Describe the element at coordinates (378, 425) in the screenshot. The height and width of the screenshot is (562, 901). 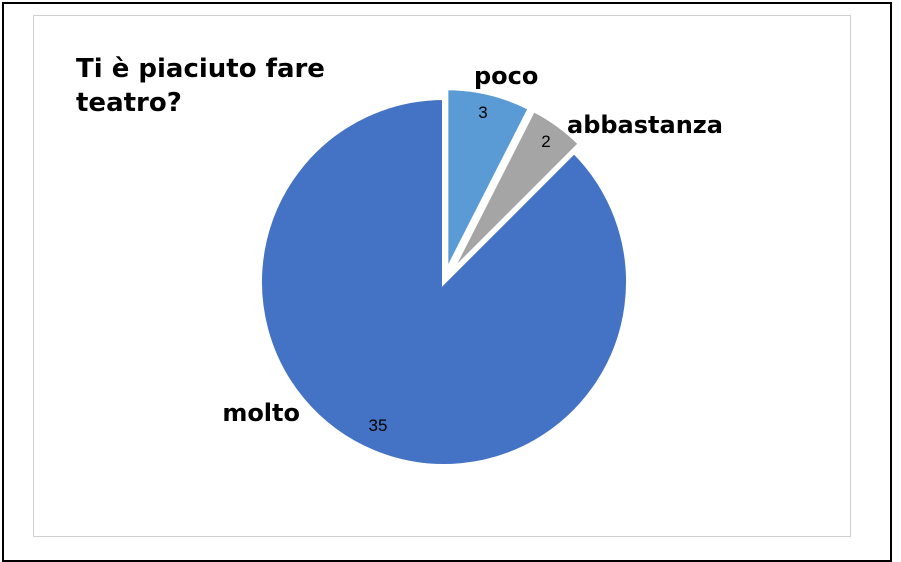
I see `value-label-molto: 35` at that location.